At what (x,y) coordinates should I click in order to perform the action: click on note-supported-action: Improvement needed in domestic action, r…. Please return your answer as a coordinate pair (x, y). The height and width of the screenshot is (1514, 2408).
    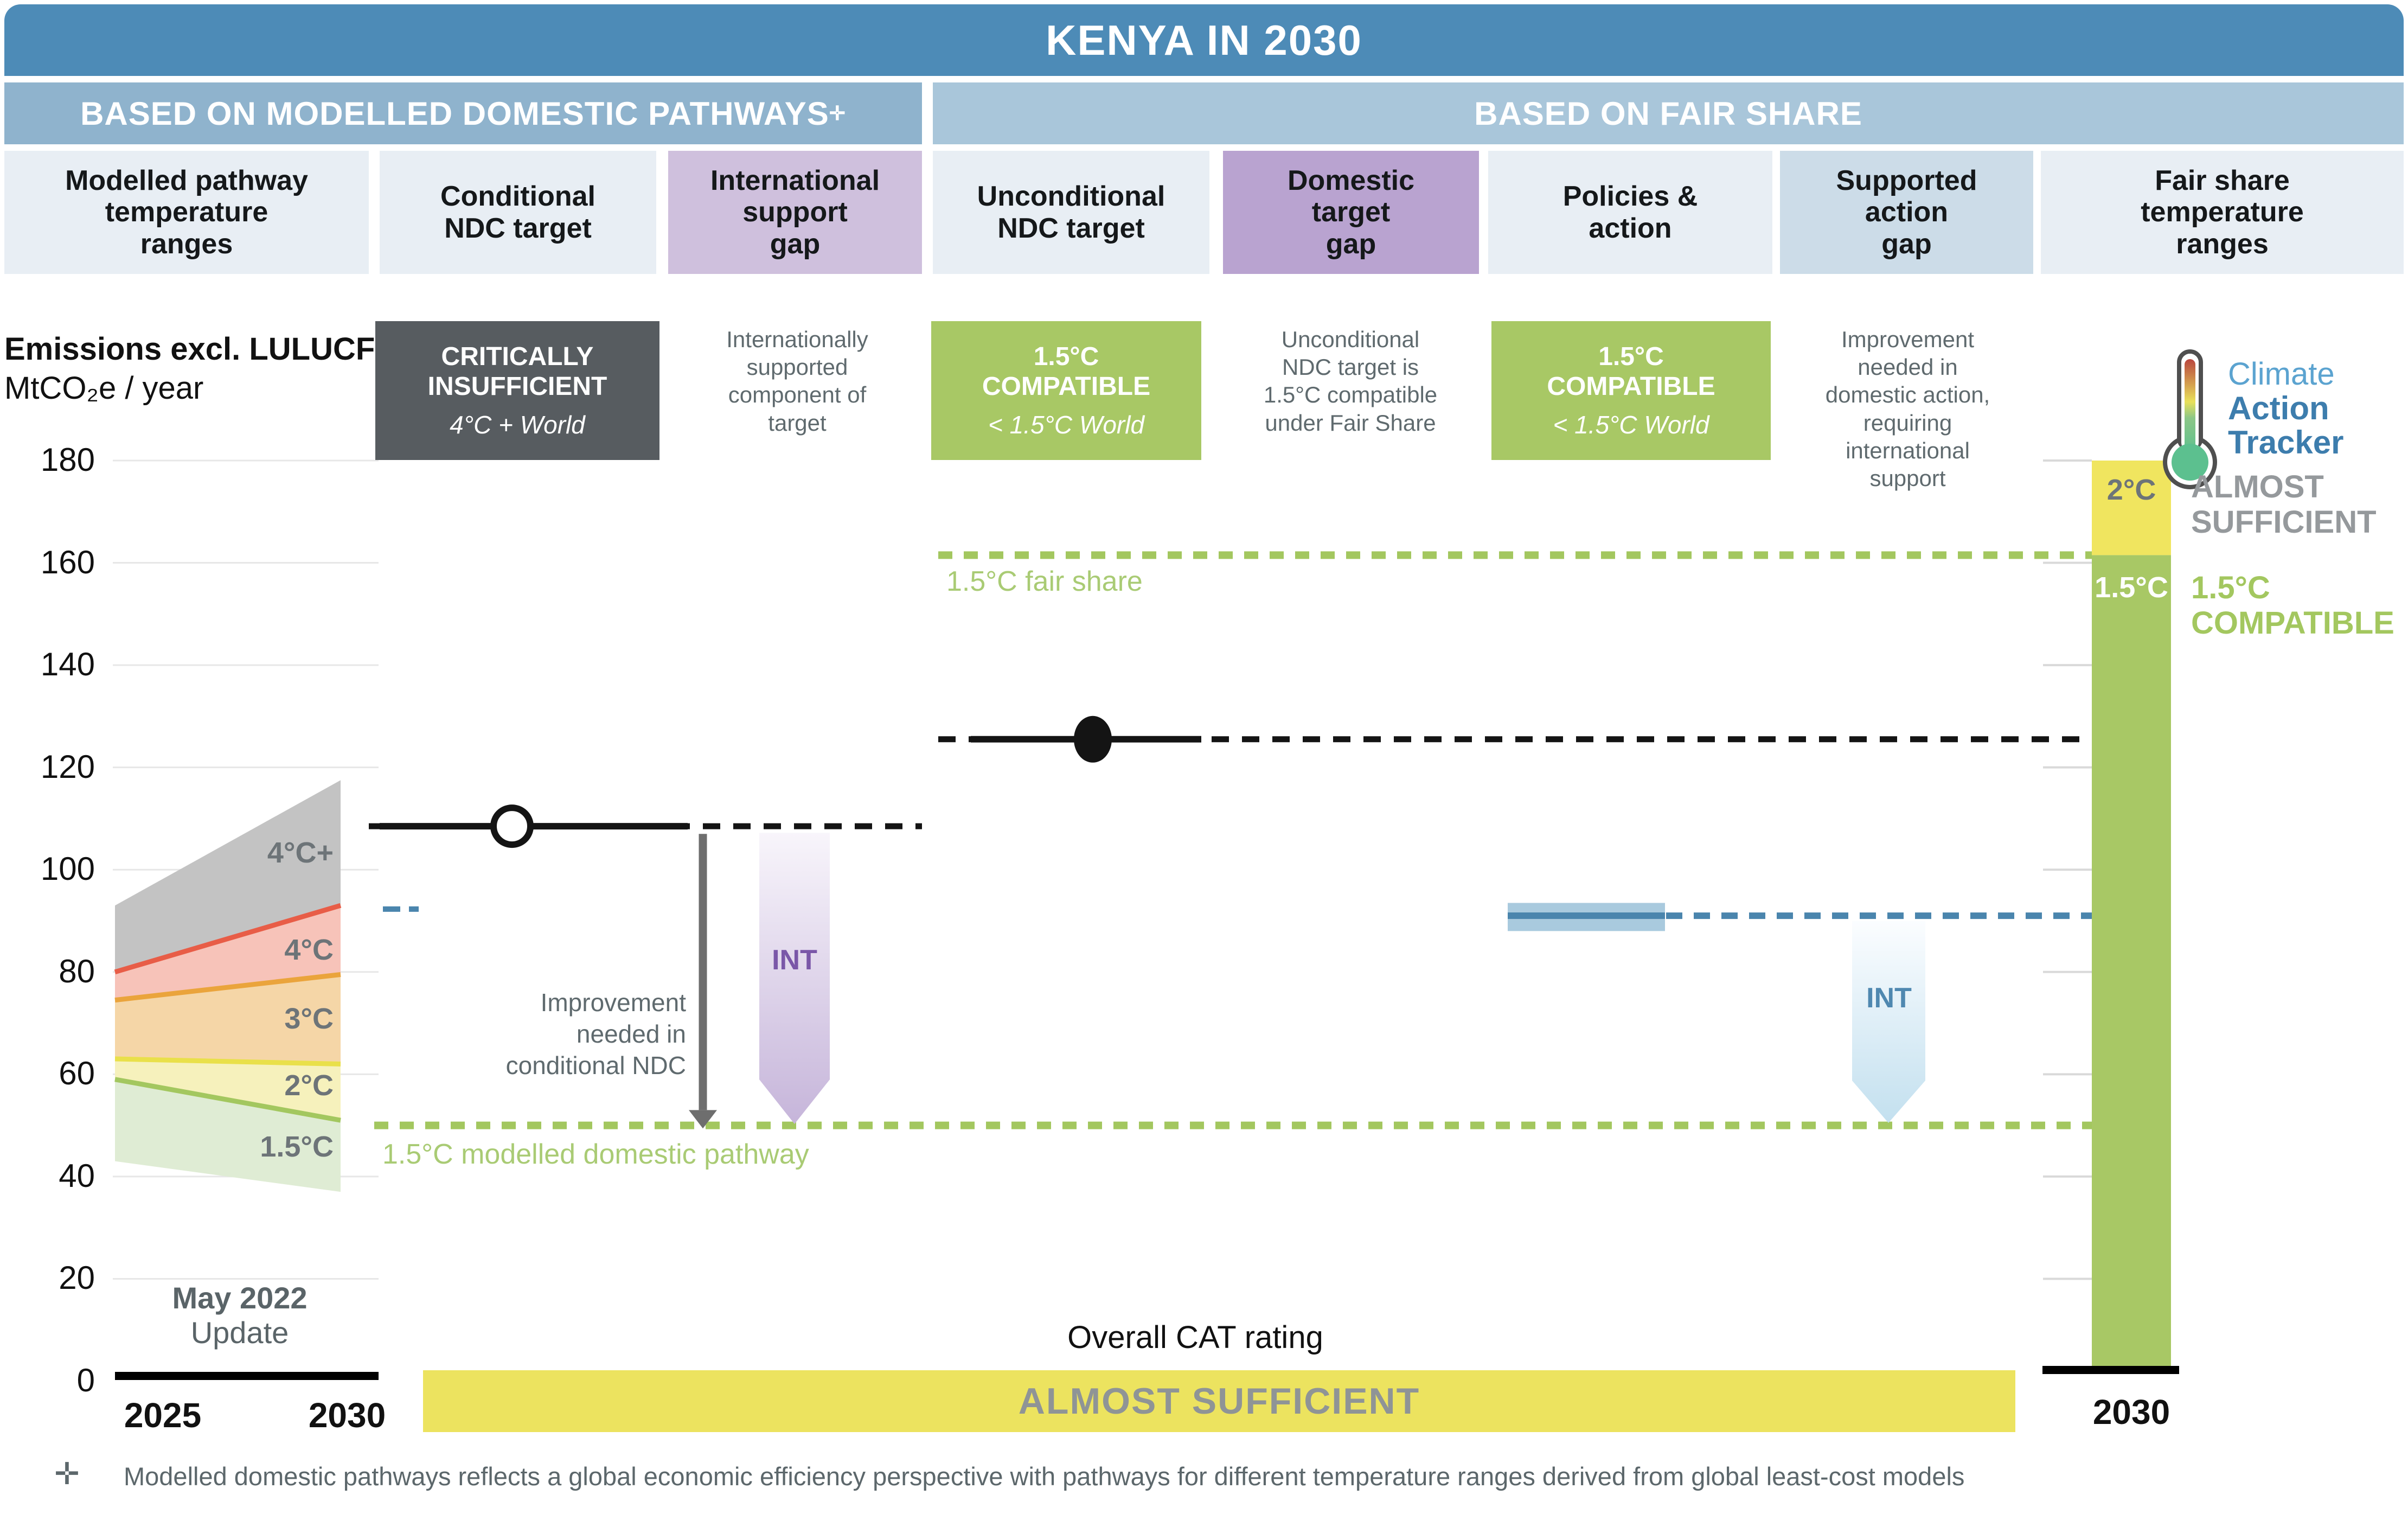
    Looking at the image, I should click on (1907, 409).